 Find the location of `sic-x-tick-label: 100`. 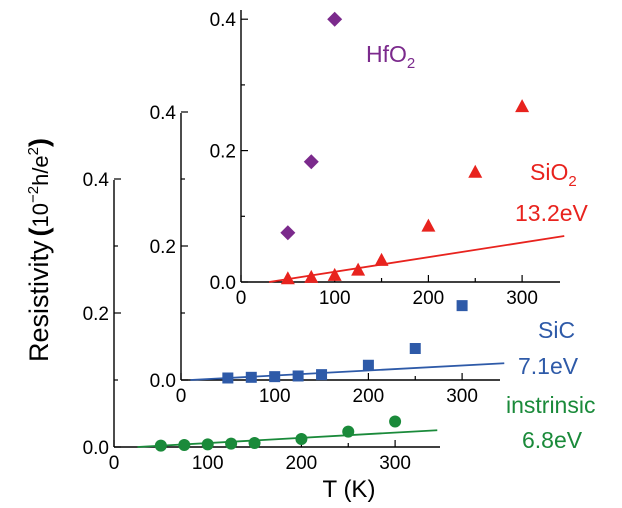

sic-x-tick-label: 100 is located at coordinates (275, 396).